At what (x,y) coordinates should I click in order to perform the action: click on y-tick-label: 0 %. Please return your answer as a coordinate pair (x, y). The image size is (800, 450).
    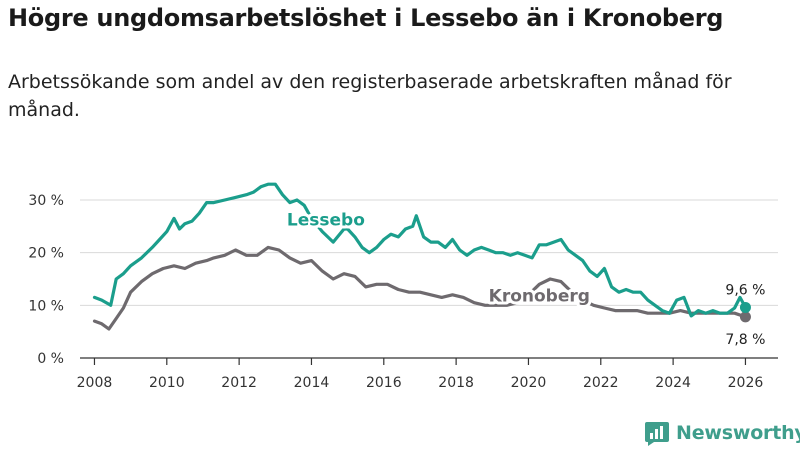
    Looking at the image, I should click on (50, 359).